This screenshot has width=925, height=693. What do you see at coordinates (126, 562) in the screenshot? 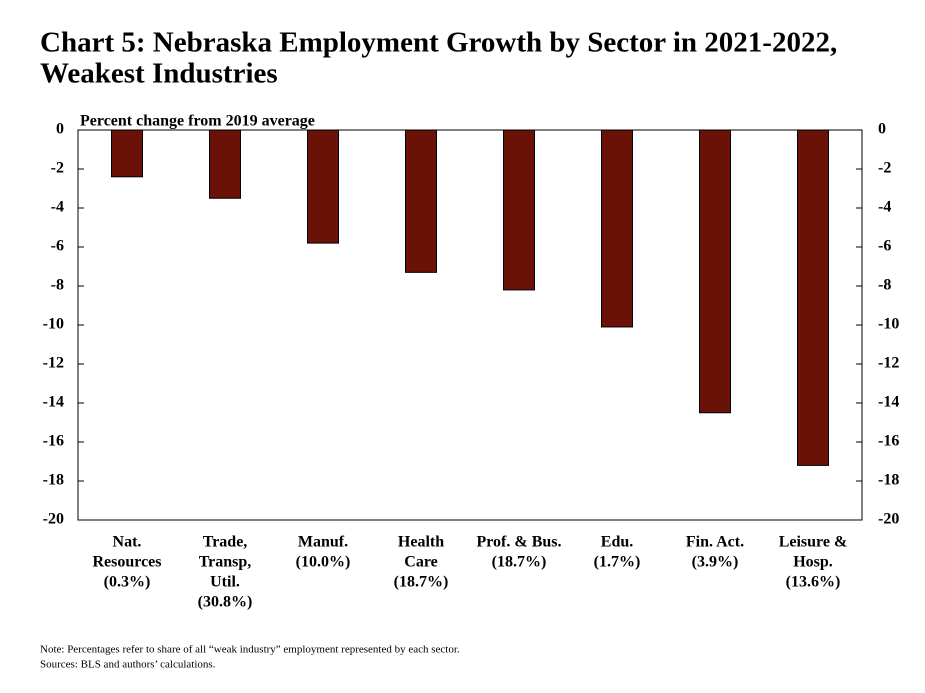
I see `x-tick-label: Resources` at bounding box center [126, 562].